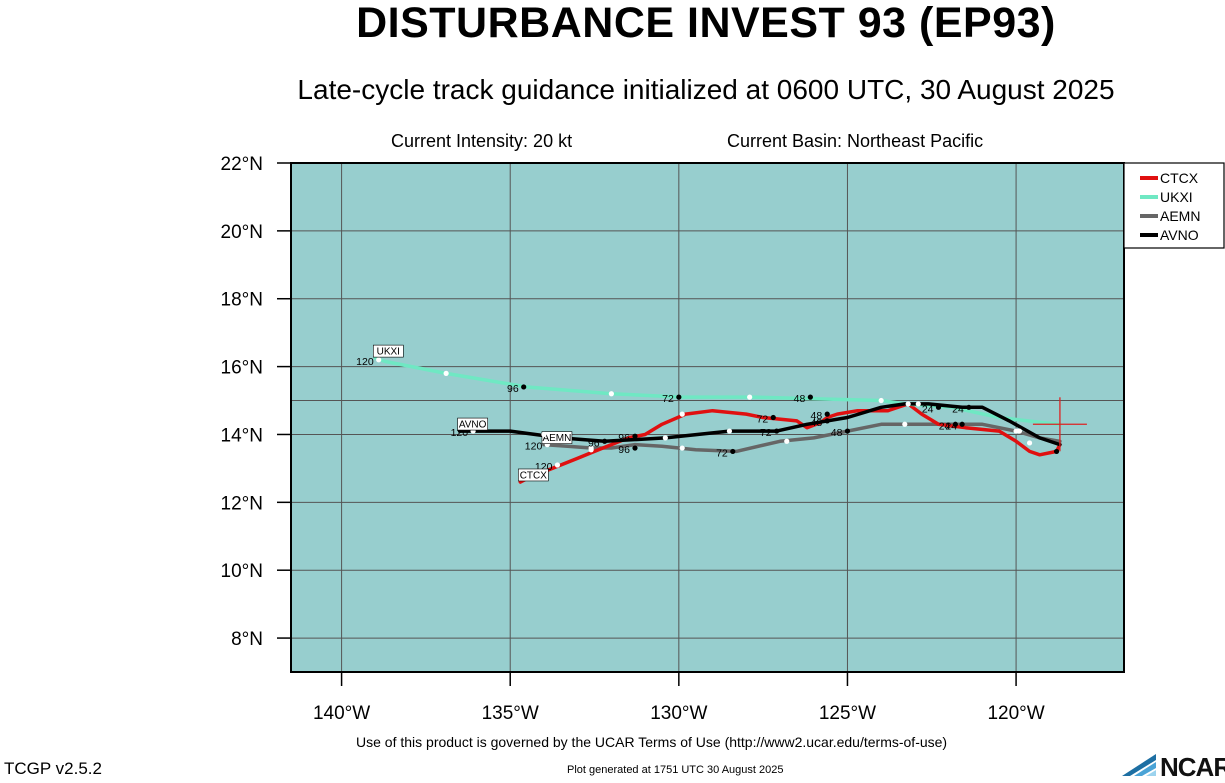 The width and height of the screenshot is (1225, 783). I want to click on legend-label: UKXI, so click(1176, 197).